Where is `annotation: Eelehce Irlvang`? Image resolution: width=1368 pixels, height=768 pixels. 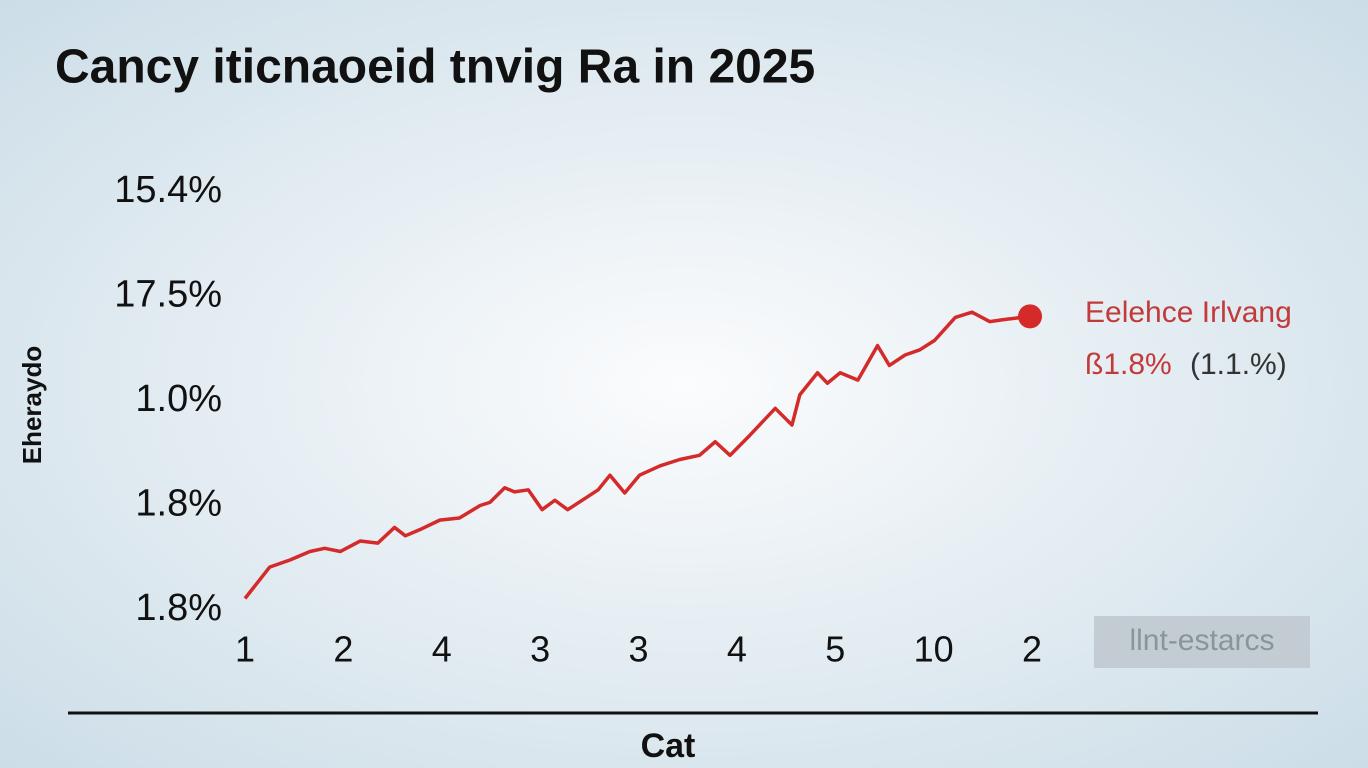 annotation: Eelehce Irlvang is located at coordinates (1188, 312).